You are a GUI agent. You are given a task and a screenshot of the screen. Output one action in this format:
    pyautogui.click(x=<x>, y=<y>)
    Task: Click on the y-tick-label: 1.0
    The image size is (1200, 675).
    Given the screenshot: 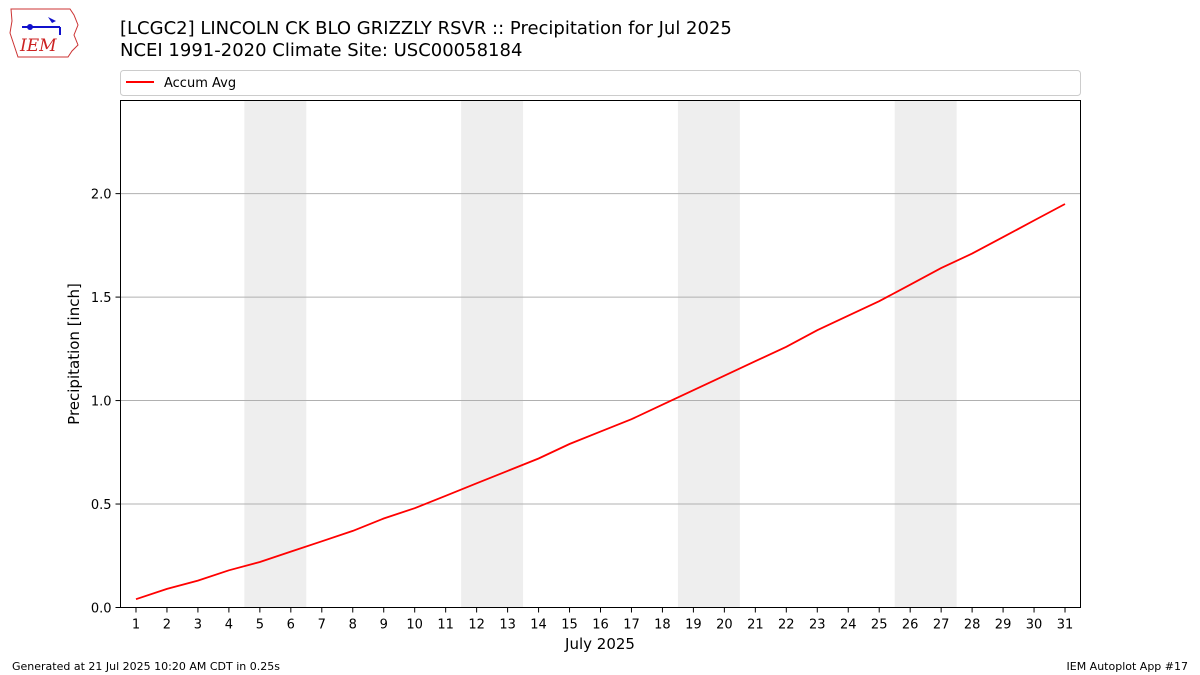 What is the action you would take?
    pyautogui.click(x=101, y=402)
    